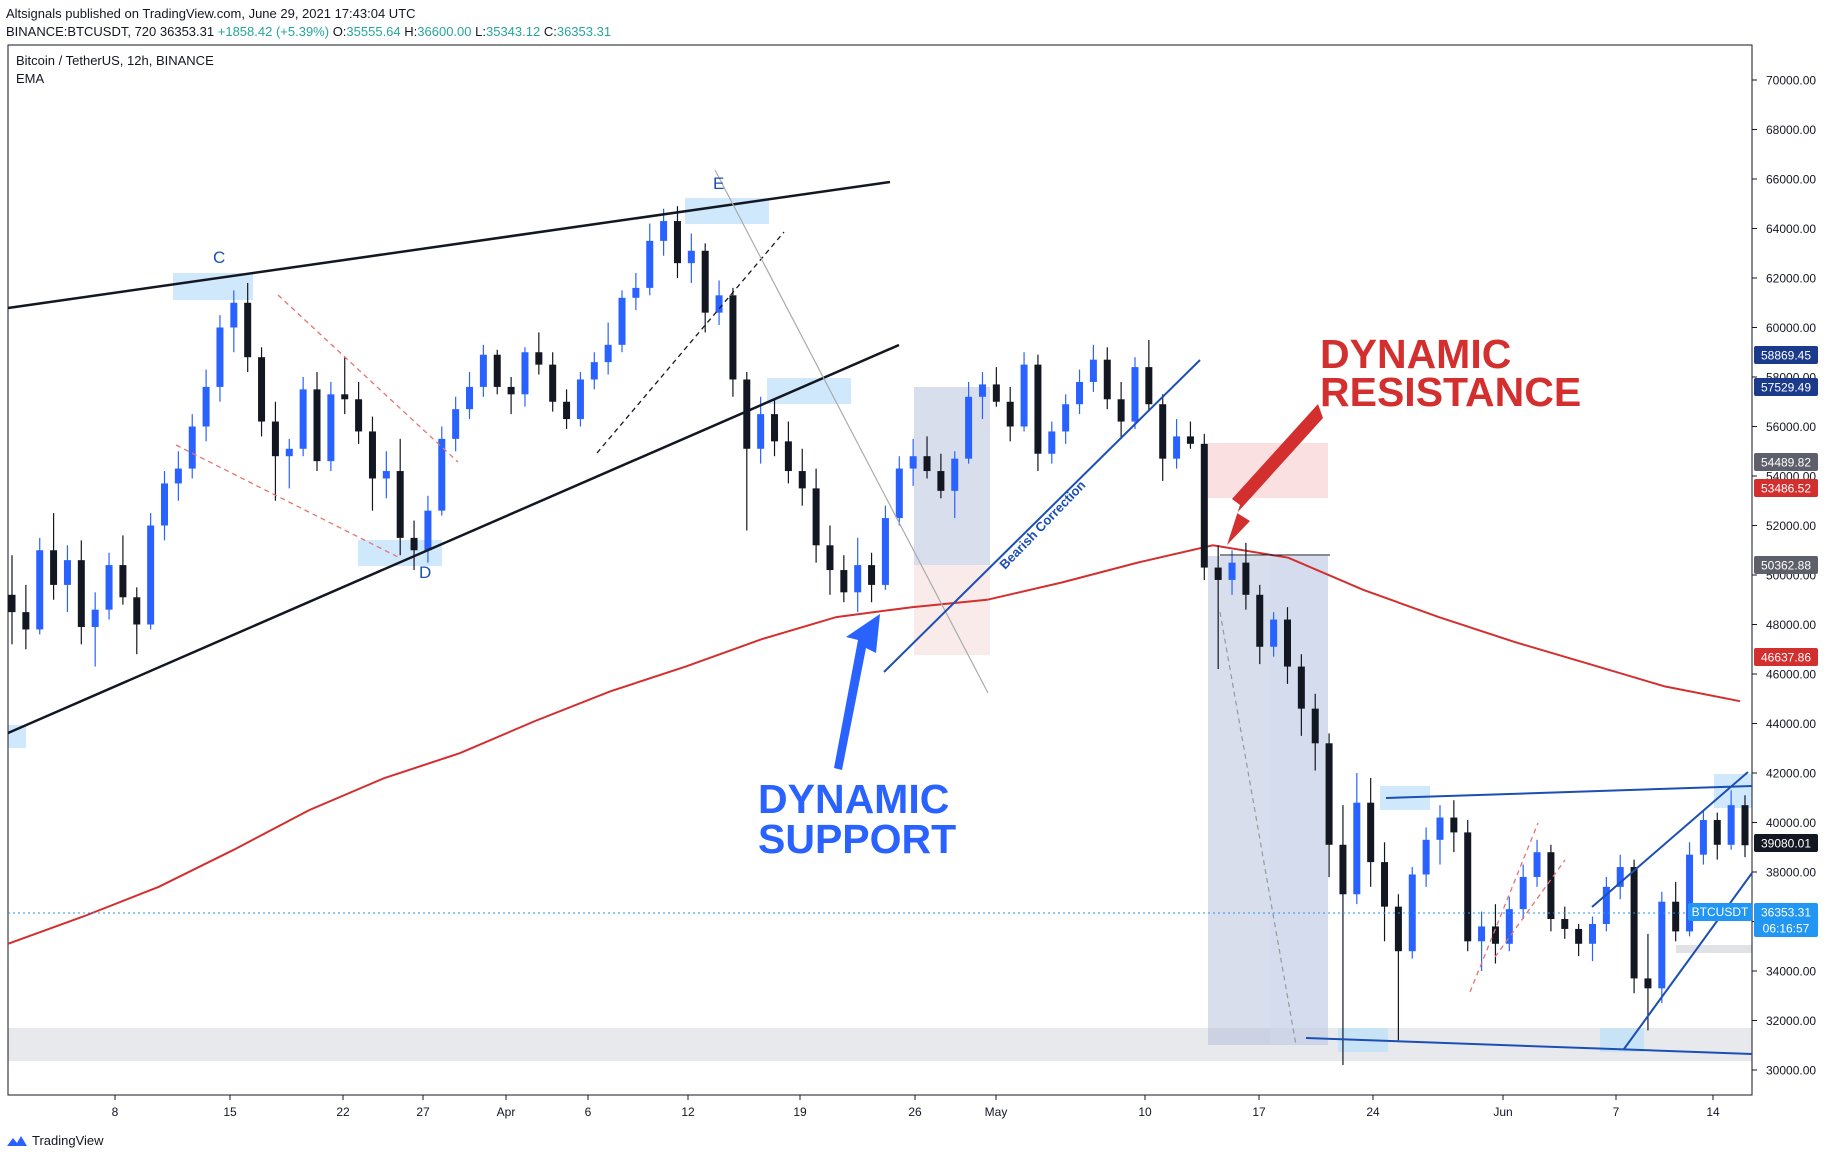  I want to click on open-label: O:, so click(339, 31).